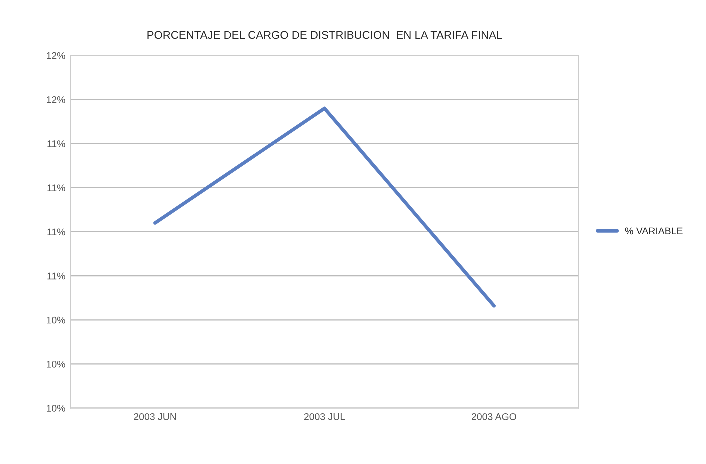 The height and width of the screenshot is (464, 706). What do you see at coordinates (325, 416) in the screenshot?
I see `x-tick-label: 2003 JUL` at bounding box center [325, 416].